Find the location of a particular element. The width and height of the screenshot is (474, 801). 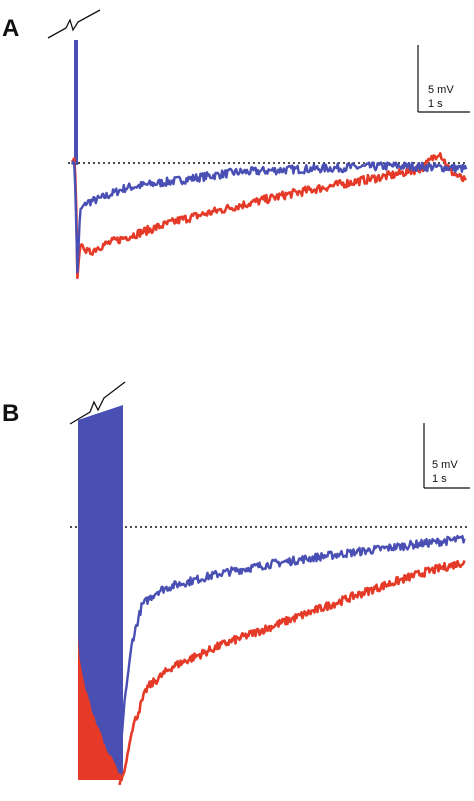

panel-a-blue-trace is located at coordinates (269, 217).